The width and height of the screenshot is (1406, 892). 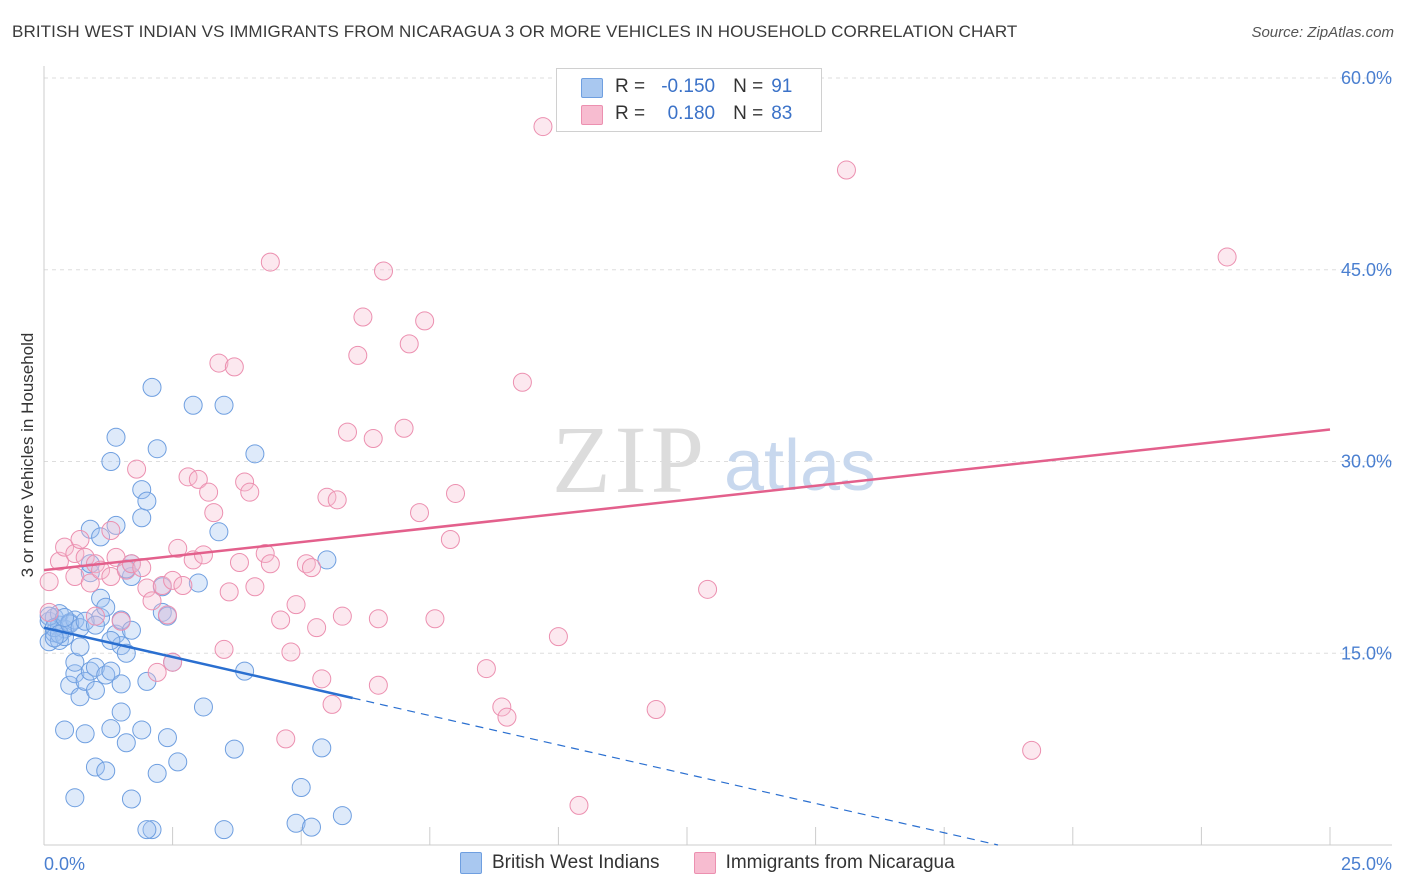 I want to click on y-tick-label: 30.0%, so click(x=1366, y=462).